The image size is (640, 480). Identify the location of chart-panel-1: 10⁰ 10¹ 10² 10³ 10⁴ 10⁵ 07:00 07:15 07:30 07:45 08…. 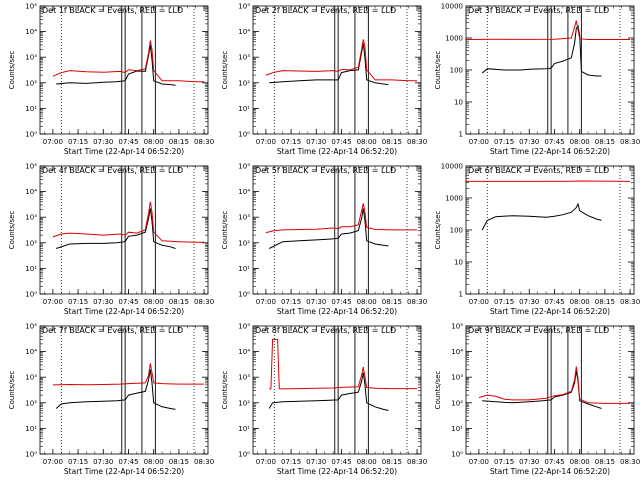
(111, 80).